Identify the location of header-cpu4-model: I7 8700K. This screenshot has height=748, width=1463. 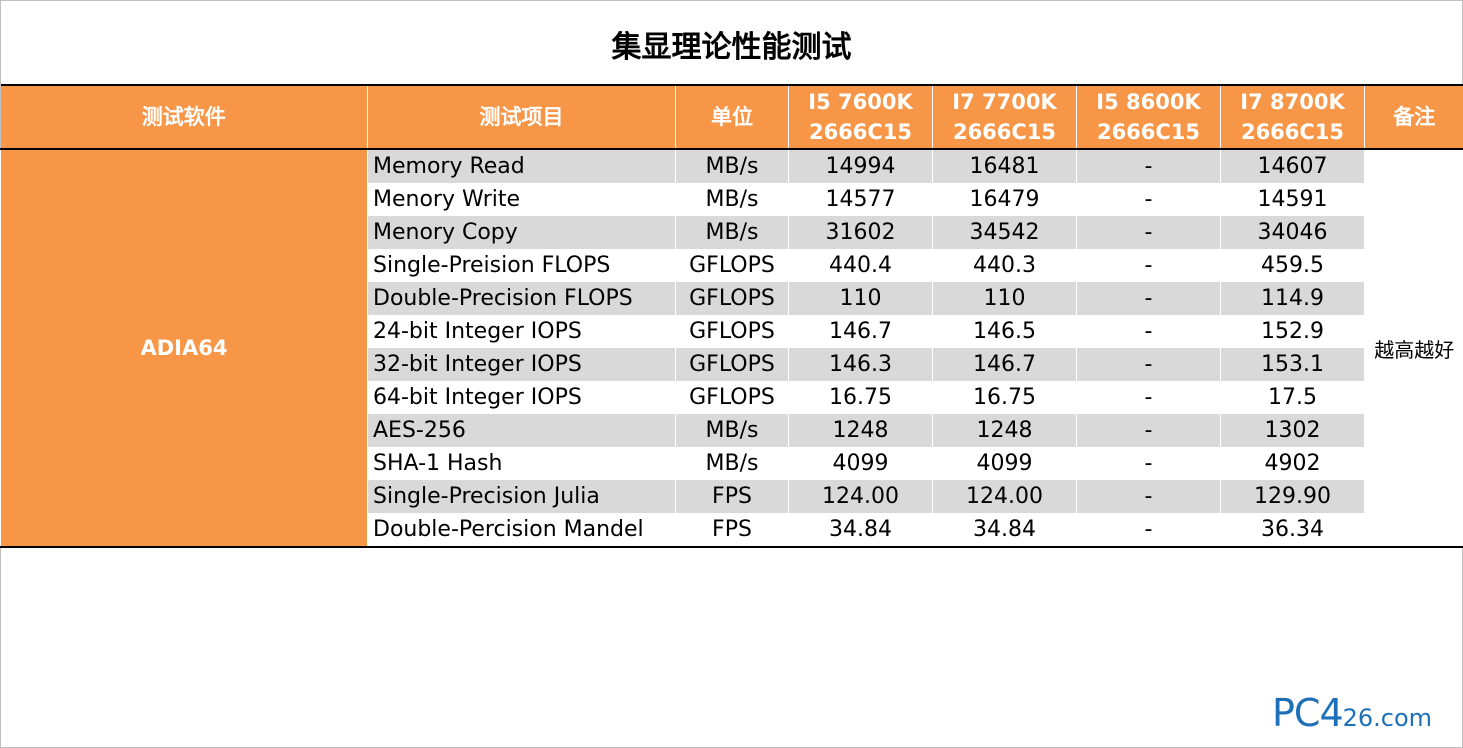
(1292, 102).